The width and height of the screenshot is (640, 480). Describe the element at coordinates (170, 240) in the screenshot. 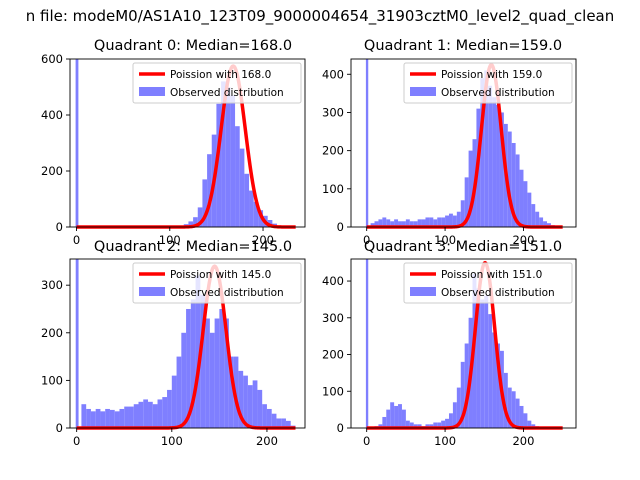

I see `x-tick-label: 100` at that location.